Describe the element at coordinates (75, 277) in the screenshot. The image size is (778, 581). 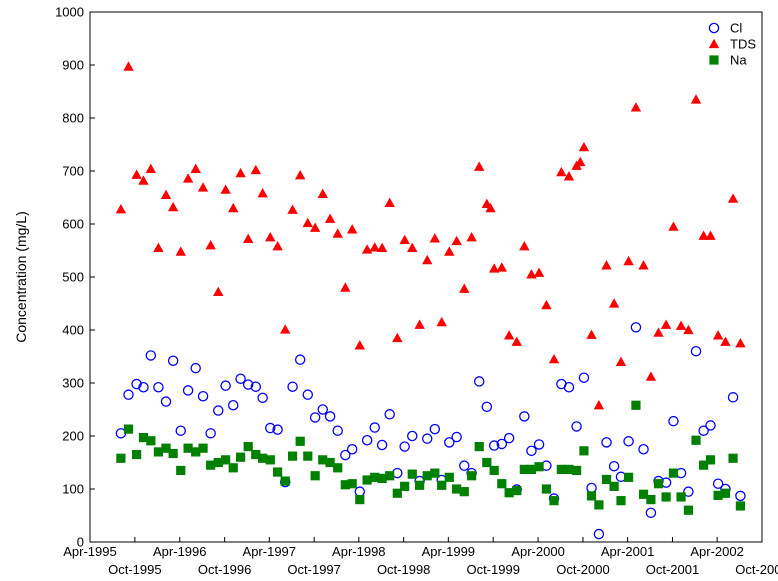
I see `y-axis-ticks: 0 100 200 300 400 500 600 700 800 900 1000` at that location.